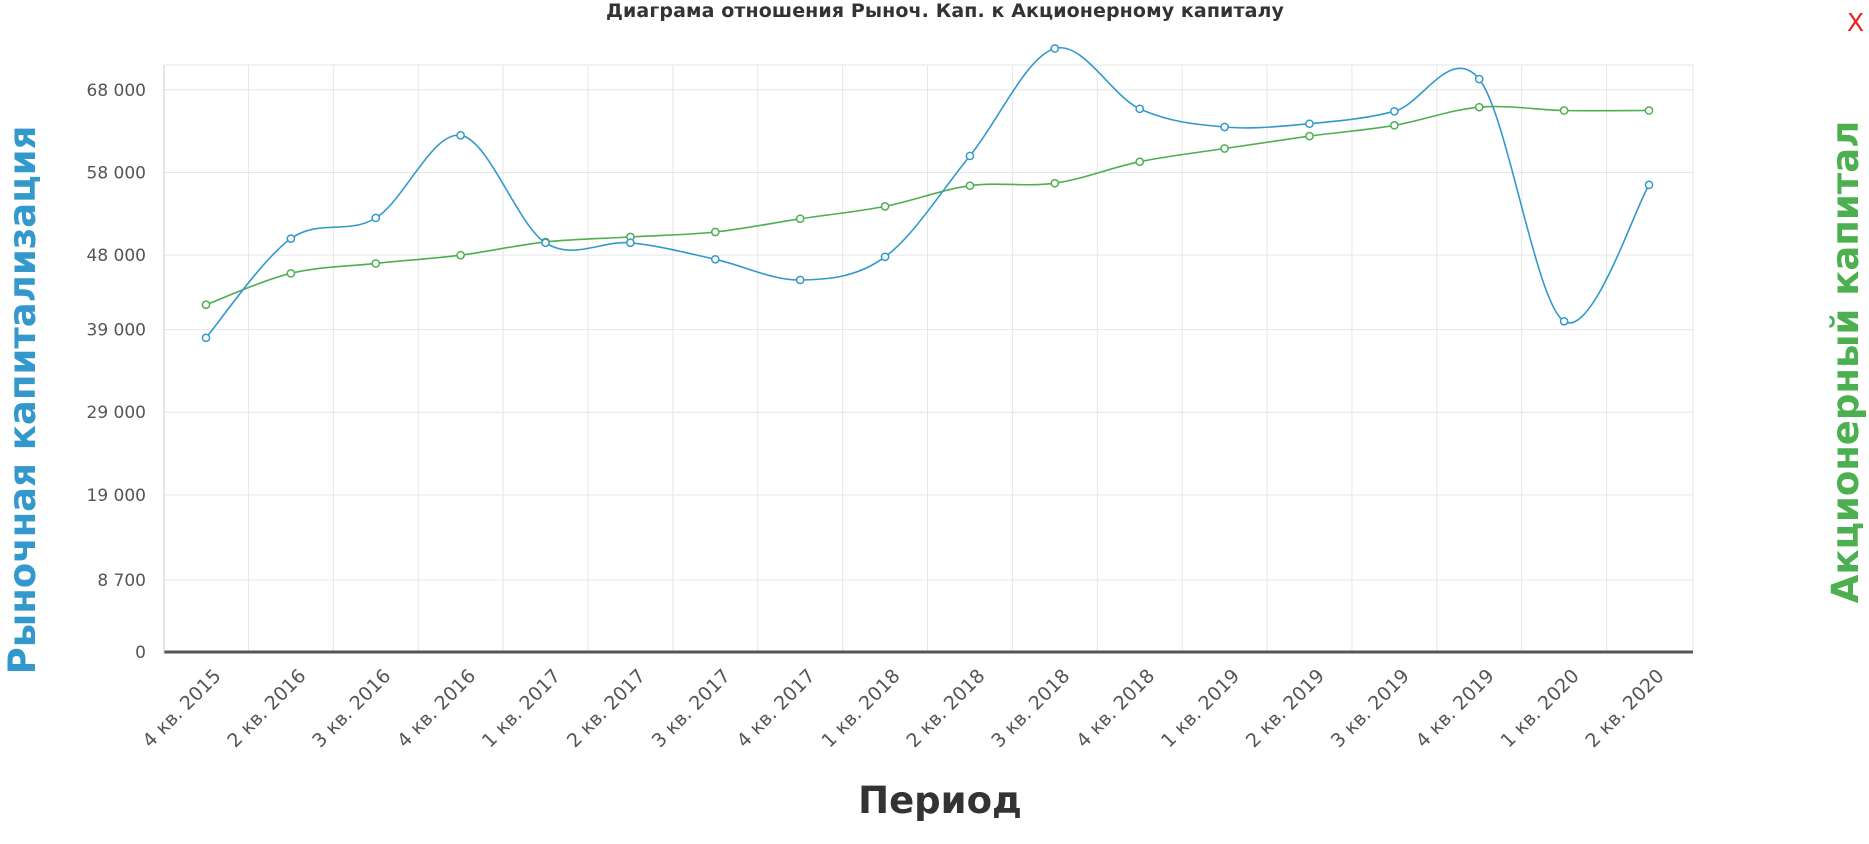  What do you see at coordinates (140, 653) in the screenshot?
I see `y-tick-label: 0` at bounding box center [140, 653].